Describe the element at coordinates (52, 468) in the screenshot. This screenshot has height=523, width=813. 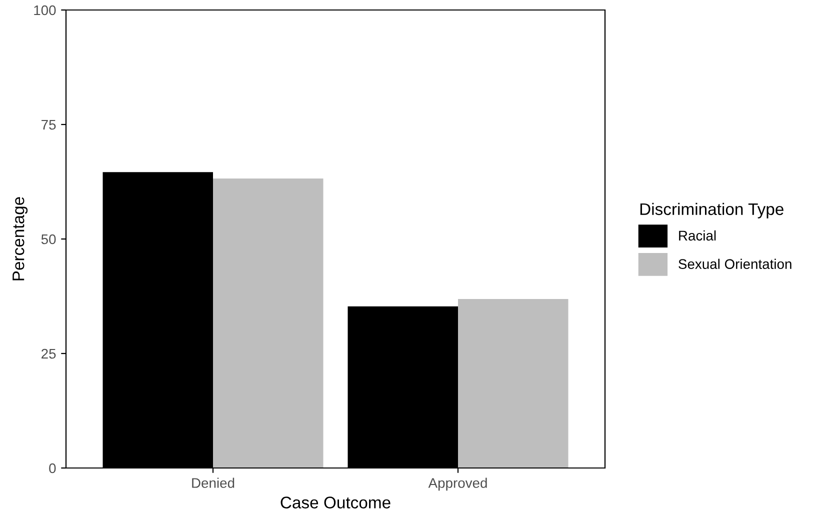
I see `y-tick-label: 0` at that location.